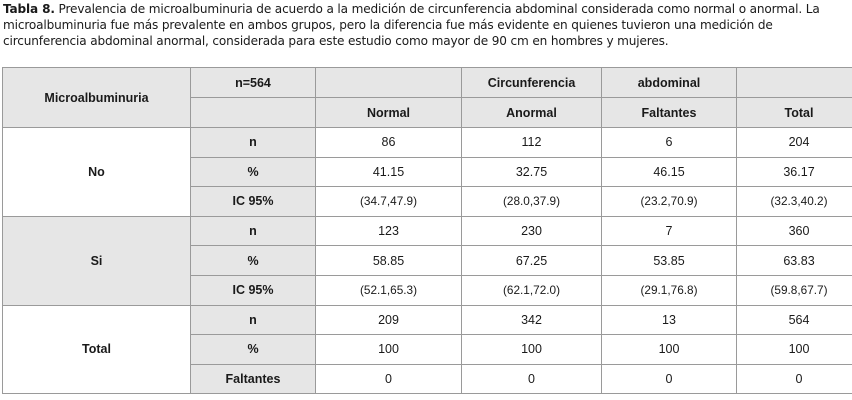  I want to click on value-cell: (34.7,47.9), so click(388, 201).